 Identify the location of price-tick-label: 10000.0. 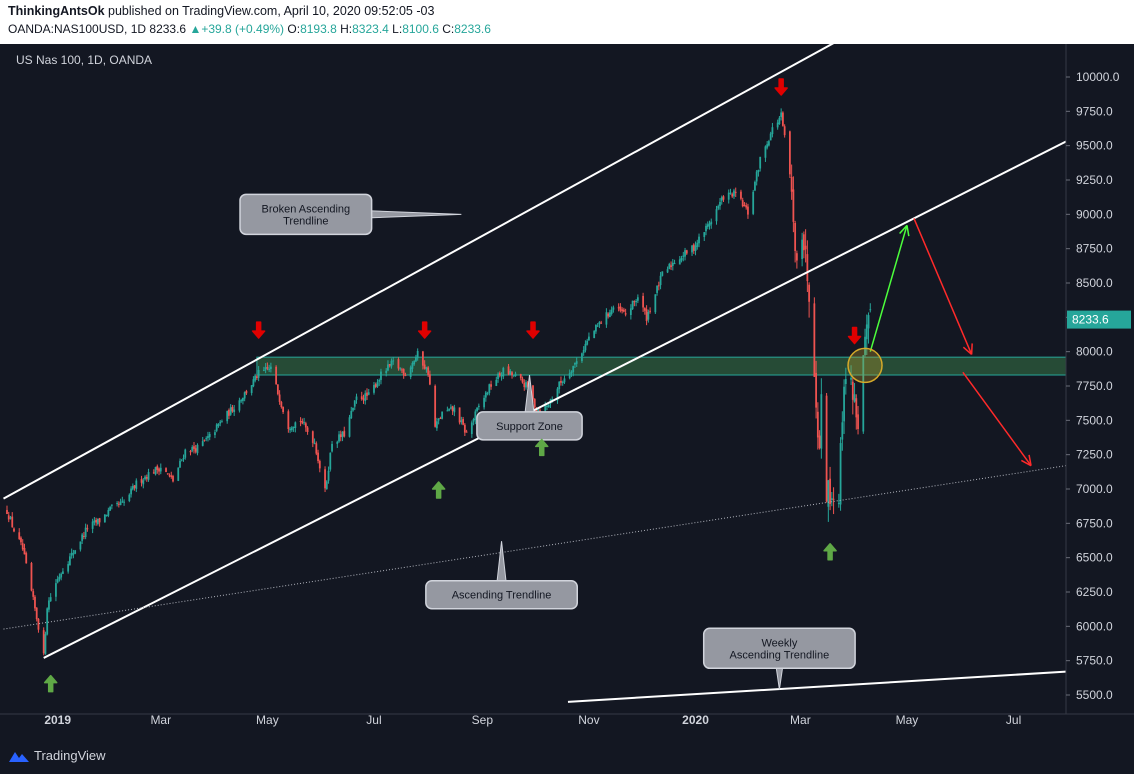
(1098, 77).